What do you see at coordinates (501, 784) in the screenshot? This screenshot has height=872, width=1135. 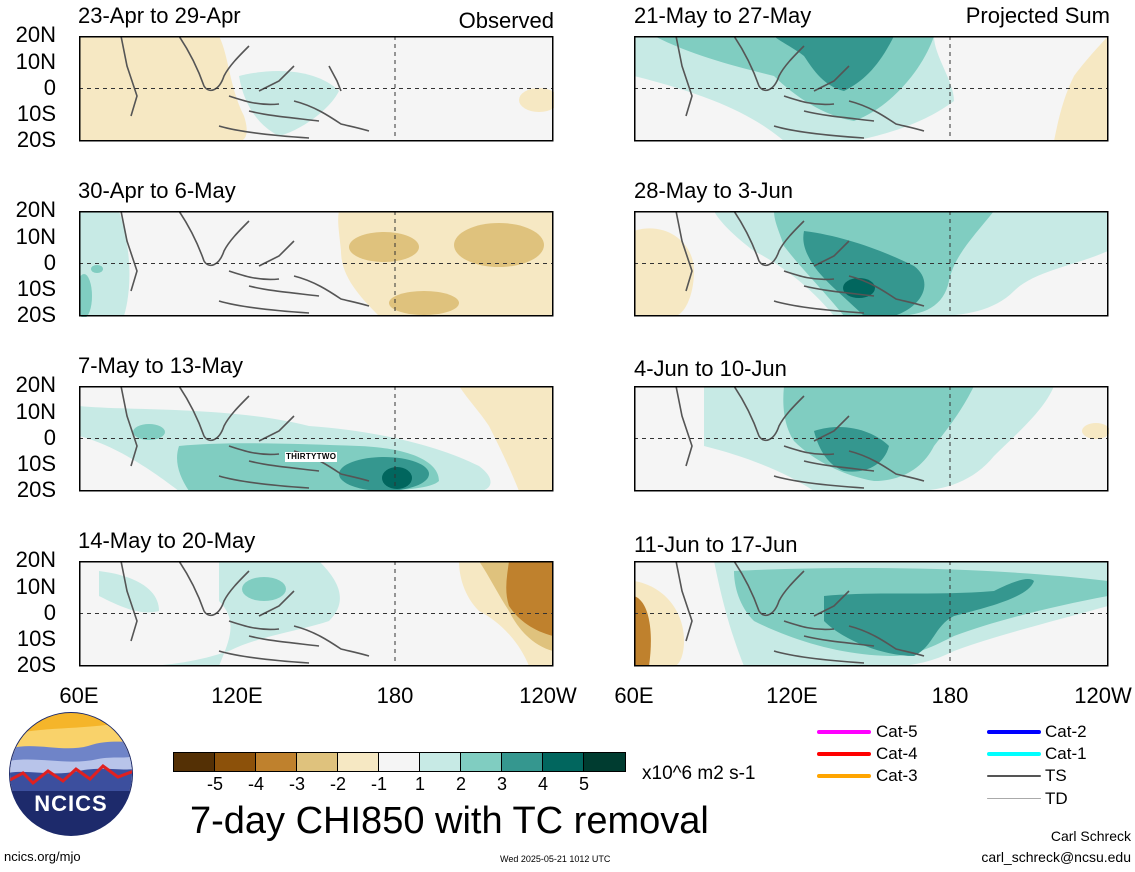 I see `colorbar-label: 3` at bounding box center [501, 784].